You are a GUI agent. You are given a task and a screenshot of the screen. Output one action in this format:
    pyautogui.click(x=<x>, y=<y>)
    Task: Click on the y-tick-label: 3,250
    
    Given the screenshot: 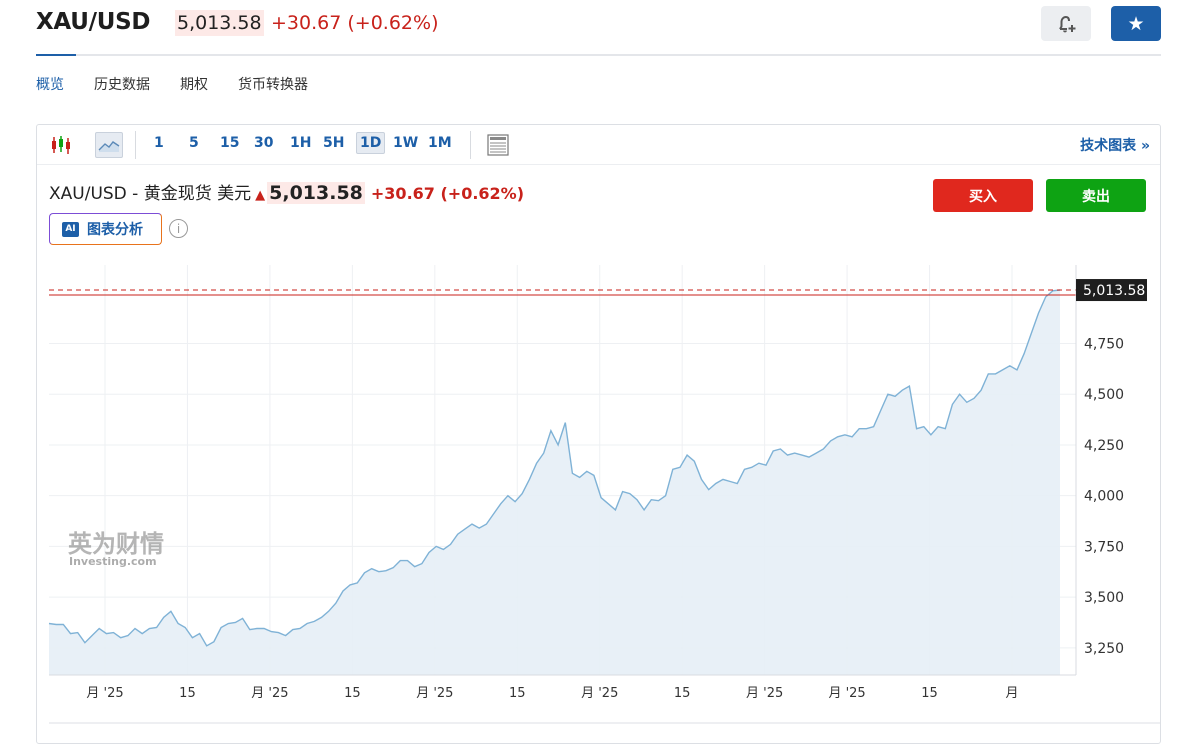 What is the action you would take?
    pyautogui.click(x=1104, y=649)
    